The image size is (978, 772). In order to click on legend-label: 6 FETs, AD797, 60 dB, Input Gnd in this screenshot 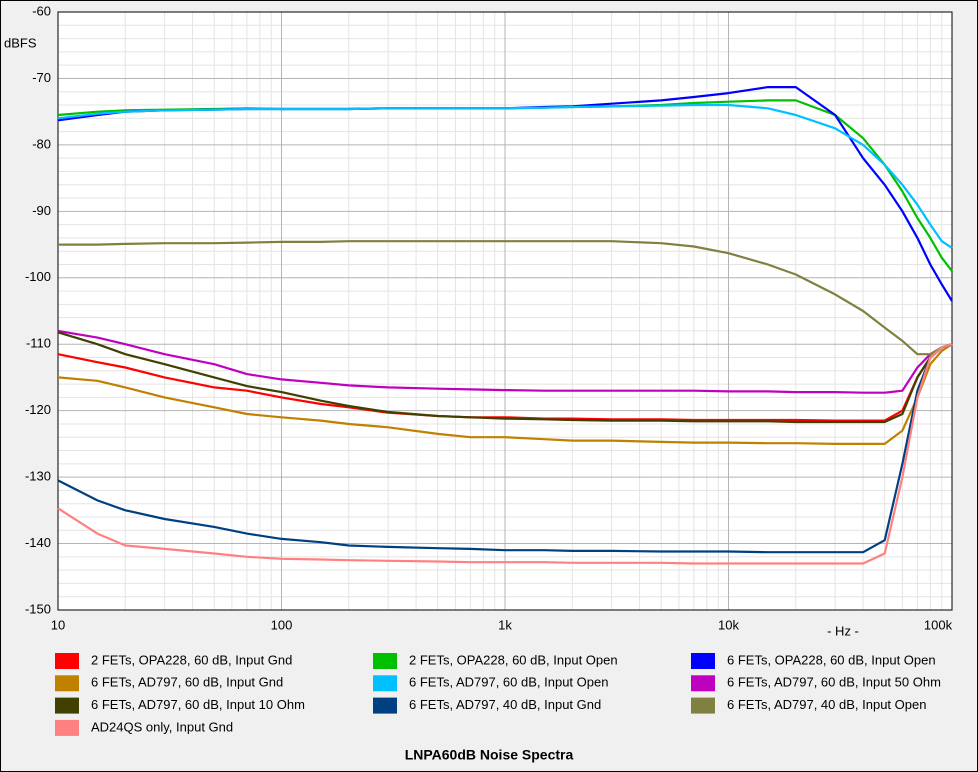, I will do `click(187, 682)`.